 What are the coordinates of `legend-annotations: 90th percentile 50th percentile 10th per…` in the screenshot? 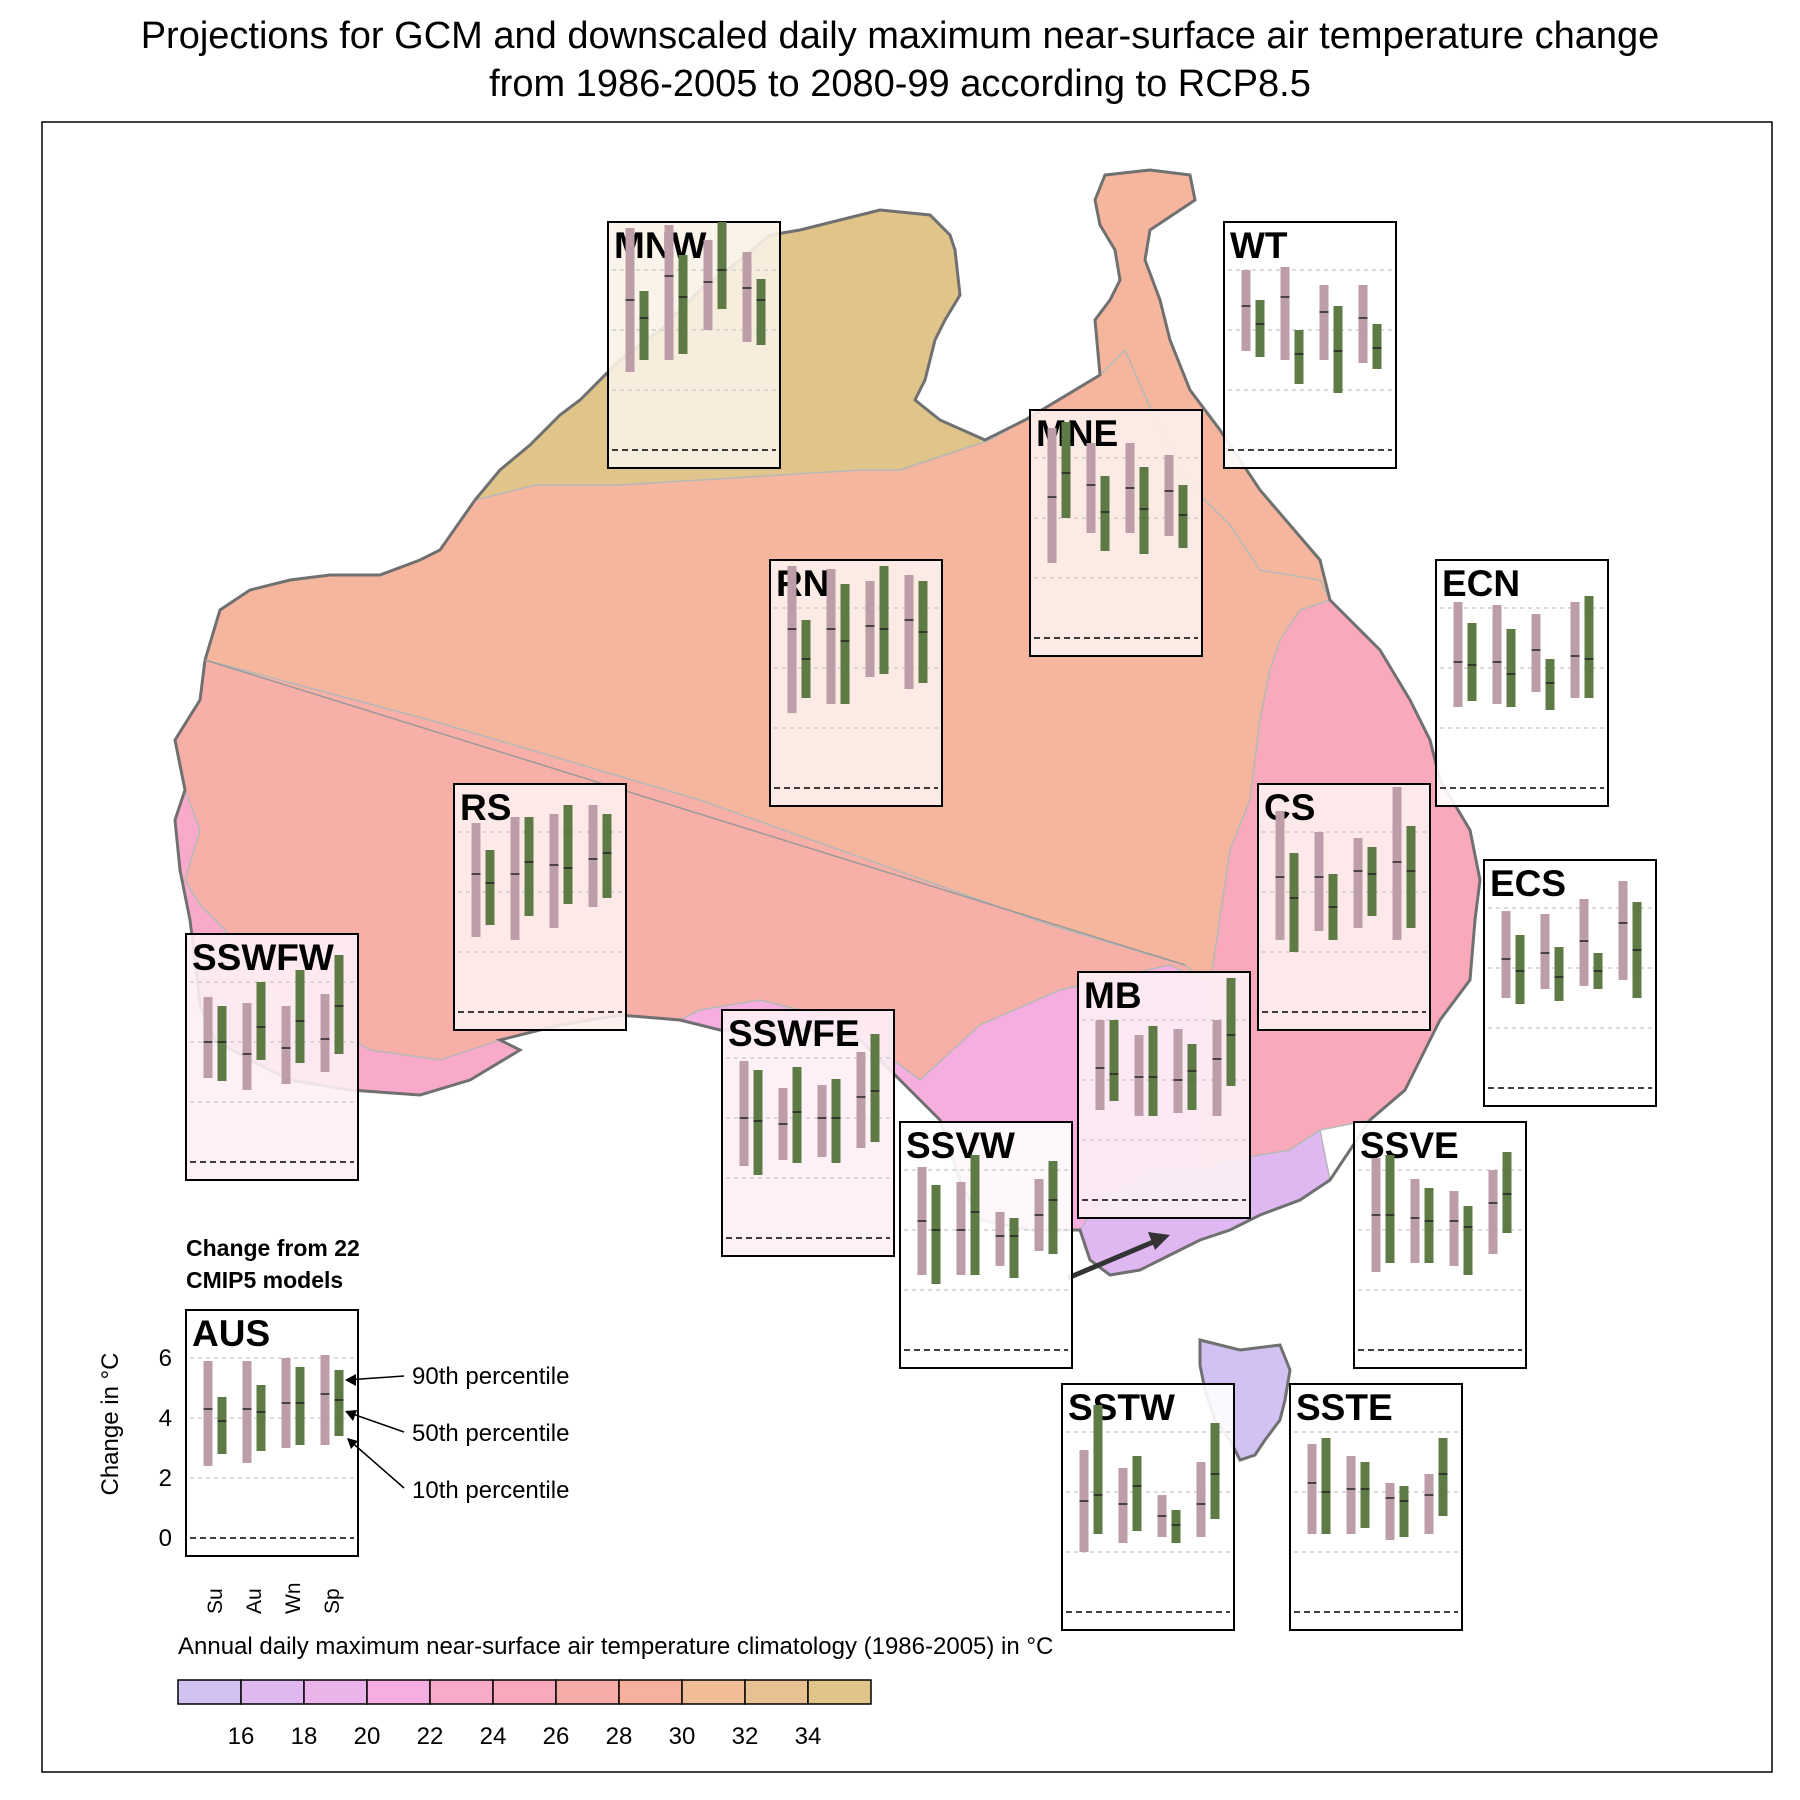 It's located at (457, 1433).